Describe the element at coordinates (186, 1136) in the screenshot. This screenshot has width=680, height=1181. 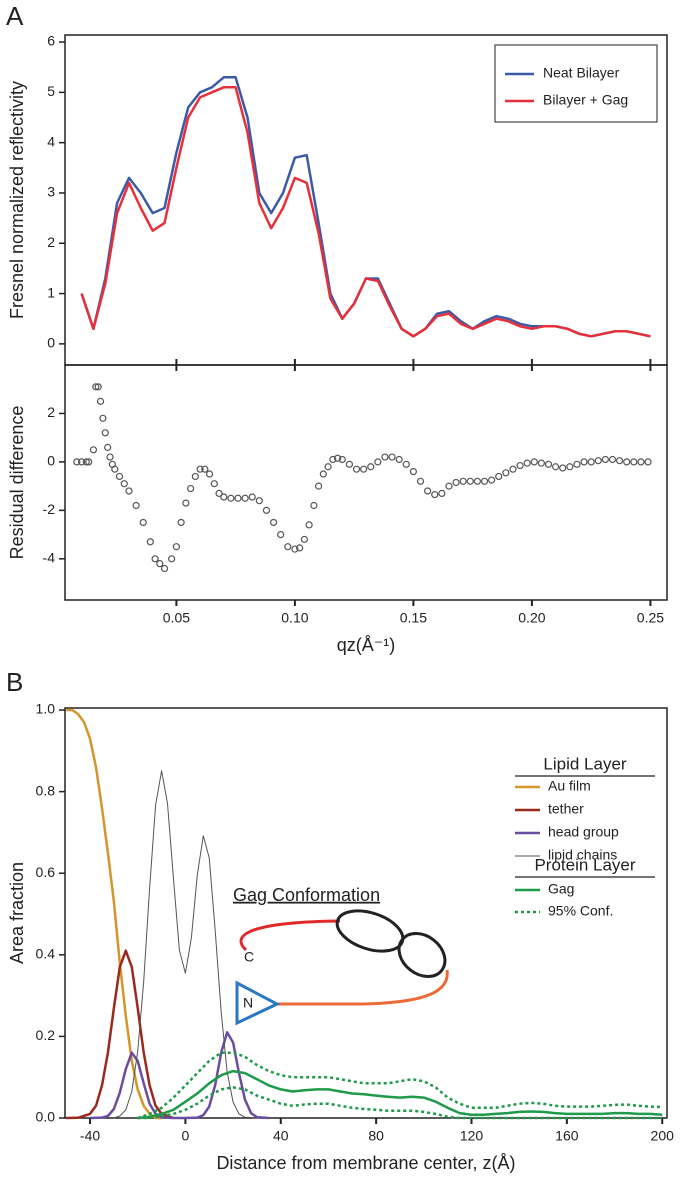
I see `x-tick-label: 0` at that location.